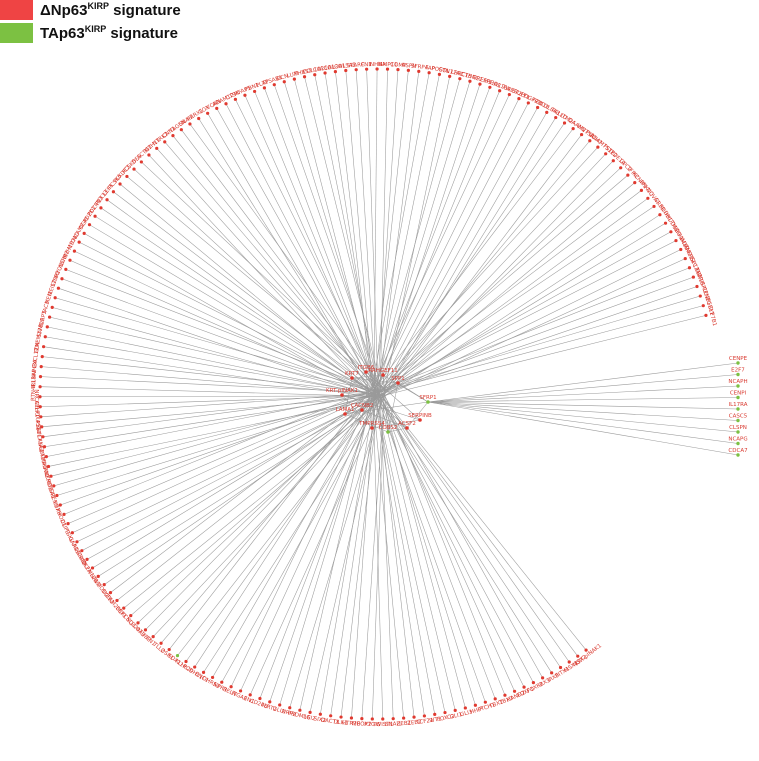 This screenshot has height=761, width=759. Describe the element at coordinates (420, 416) in the screenshot. I see `hub-label: SERPINB` at that location.